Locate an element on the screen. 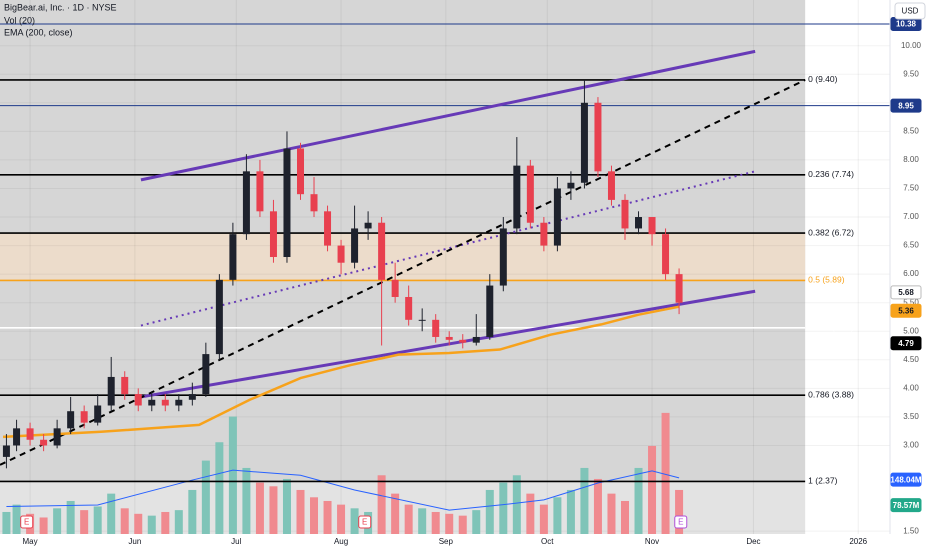 The height and width of the screenshot is (550, 932). currency: USD is located at coordinates (910, 11).